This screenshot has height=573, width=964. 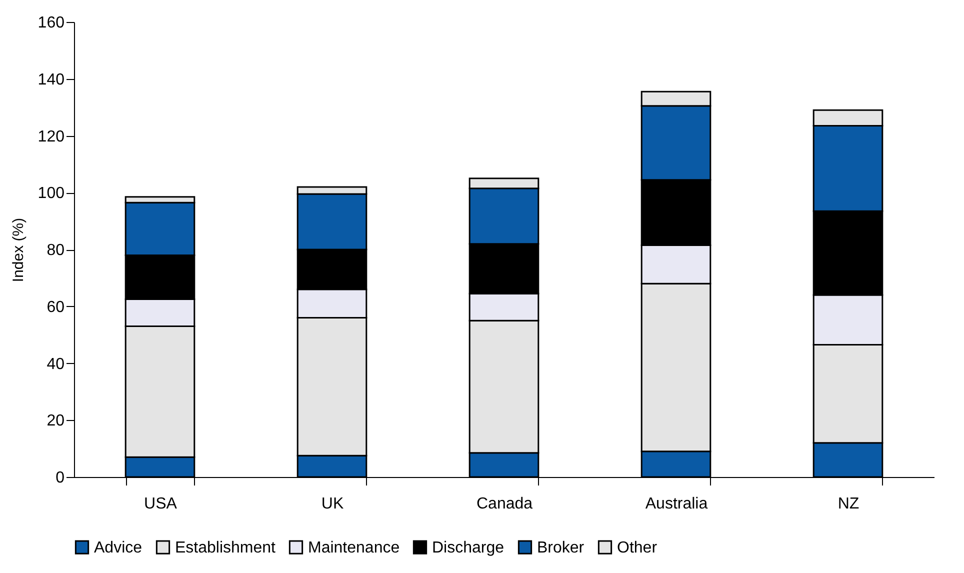 I want to click on y-axis-title: Index (%), so click(x=18, y=250).